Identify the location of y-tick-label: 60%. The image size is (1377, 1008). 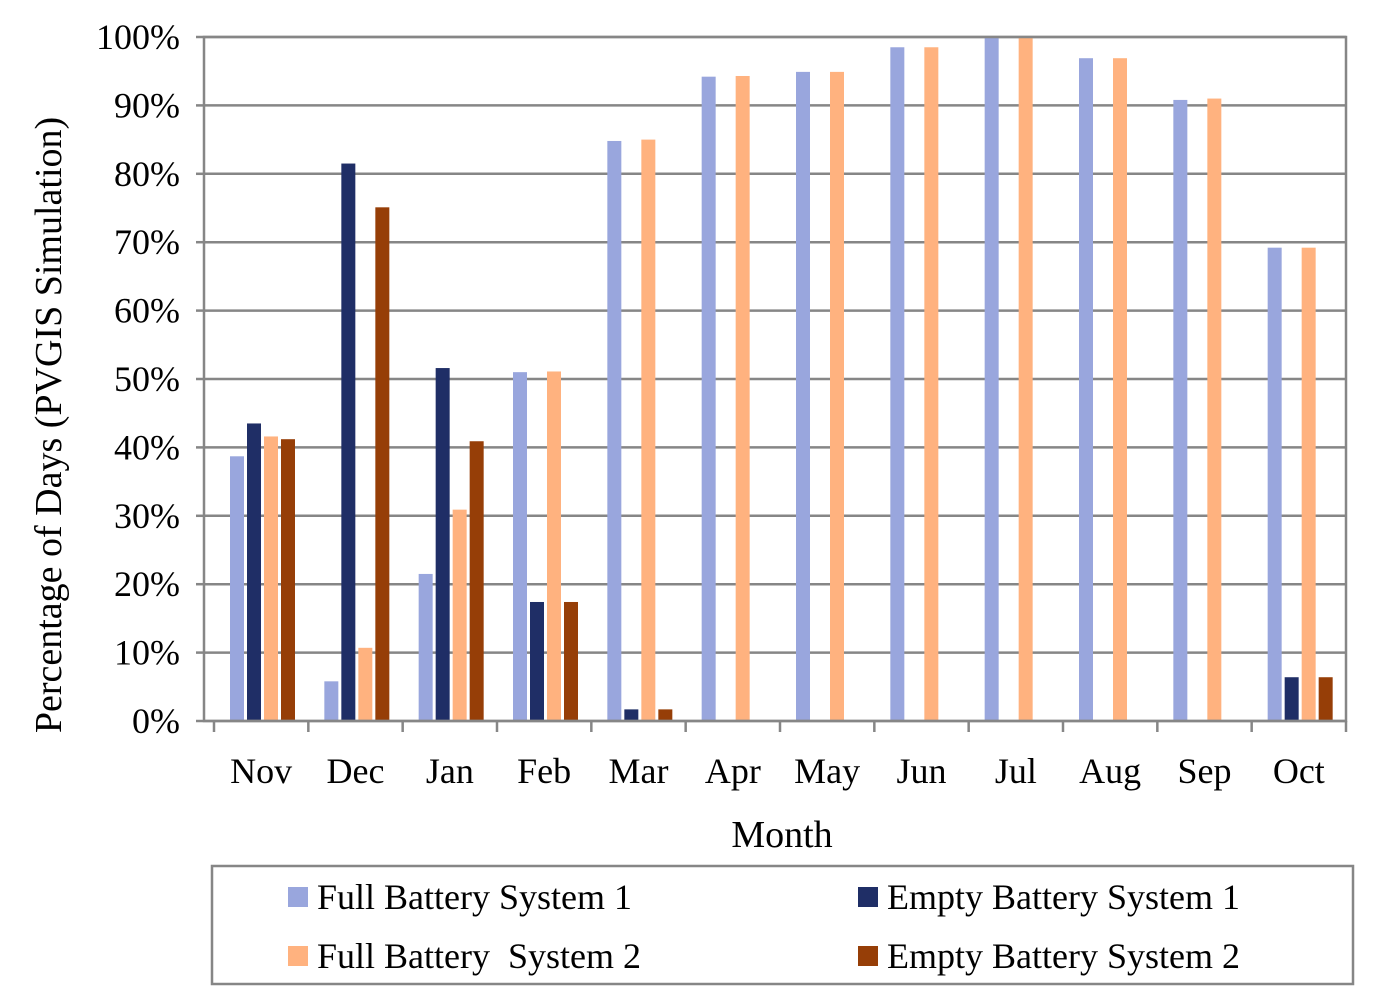
(147, 311).